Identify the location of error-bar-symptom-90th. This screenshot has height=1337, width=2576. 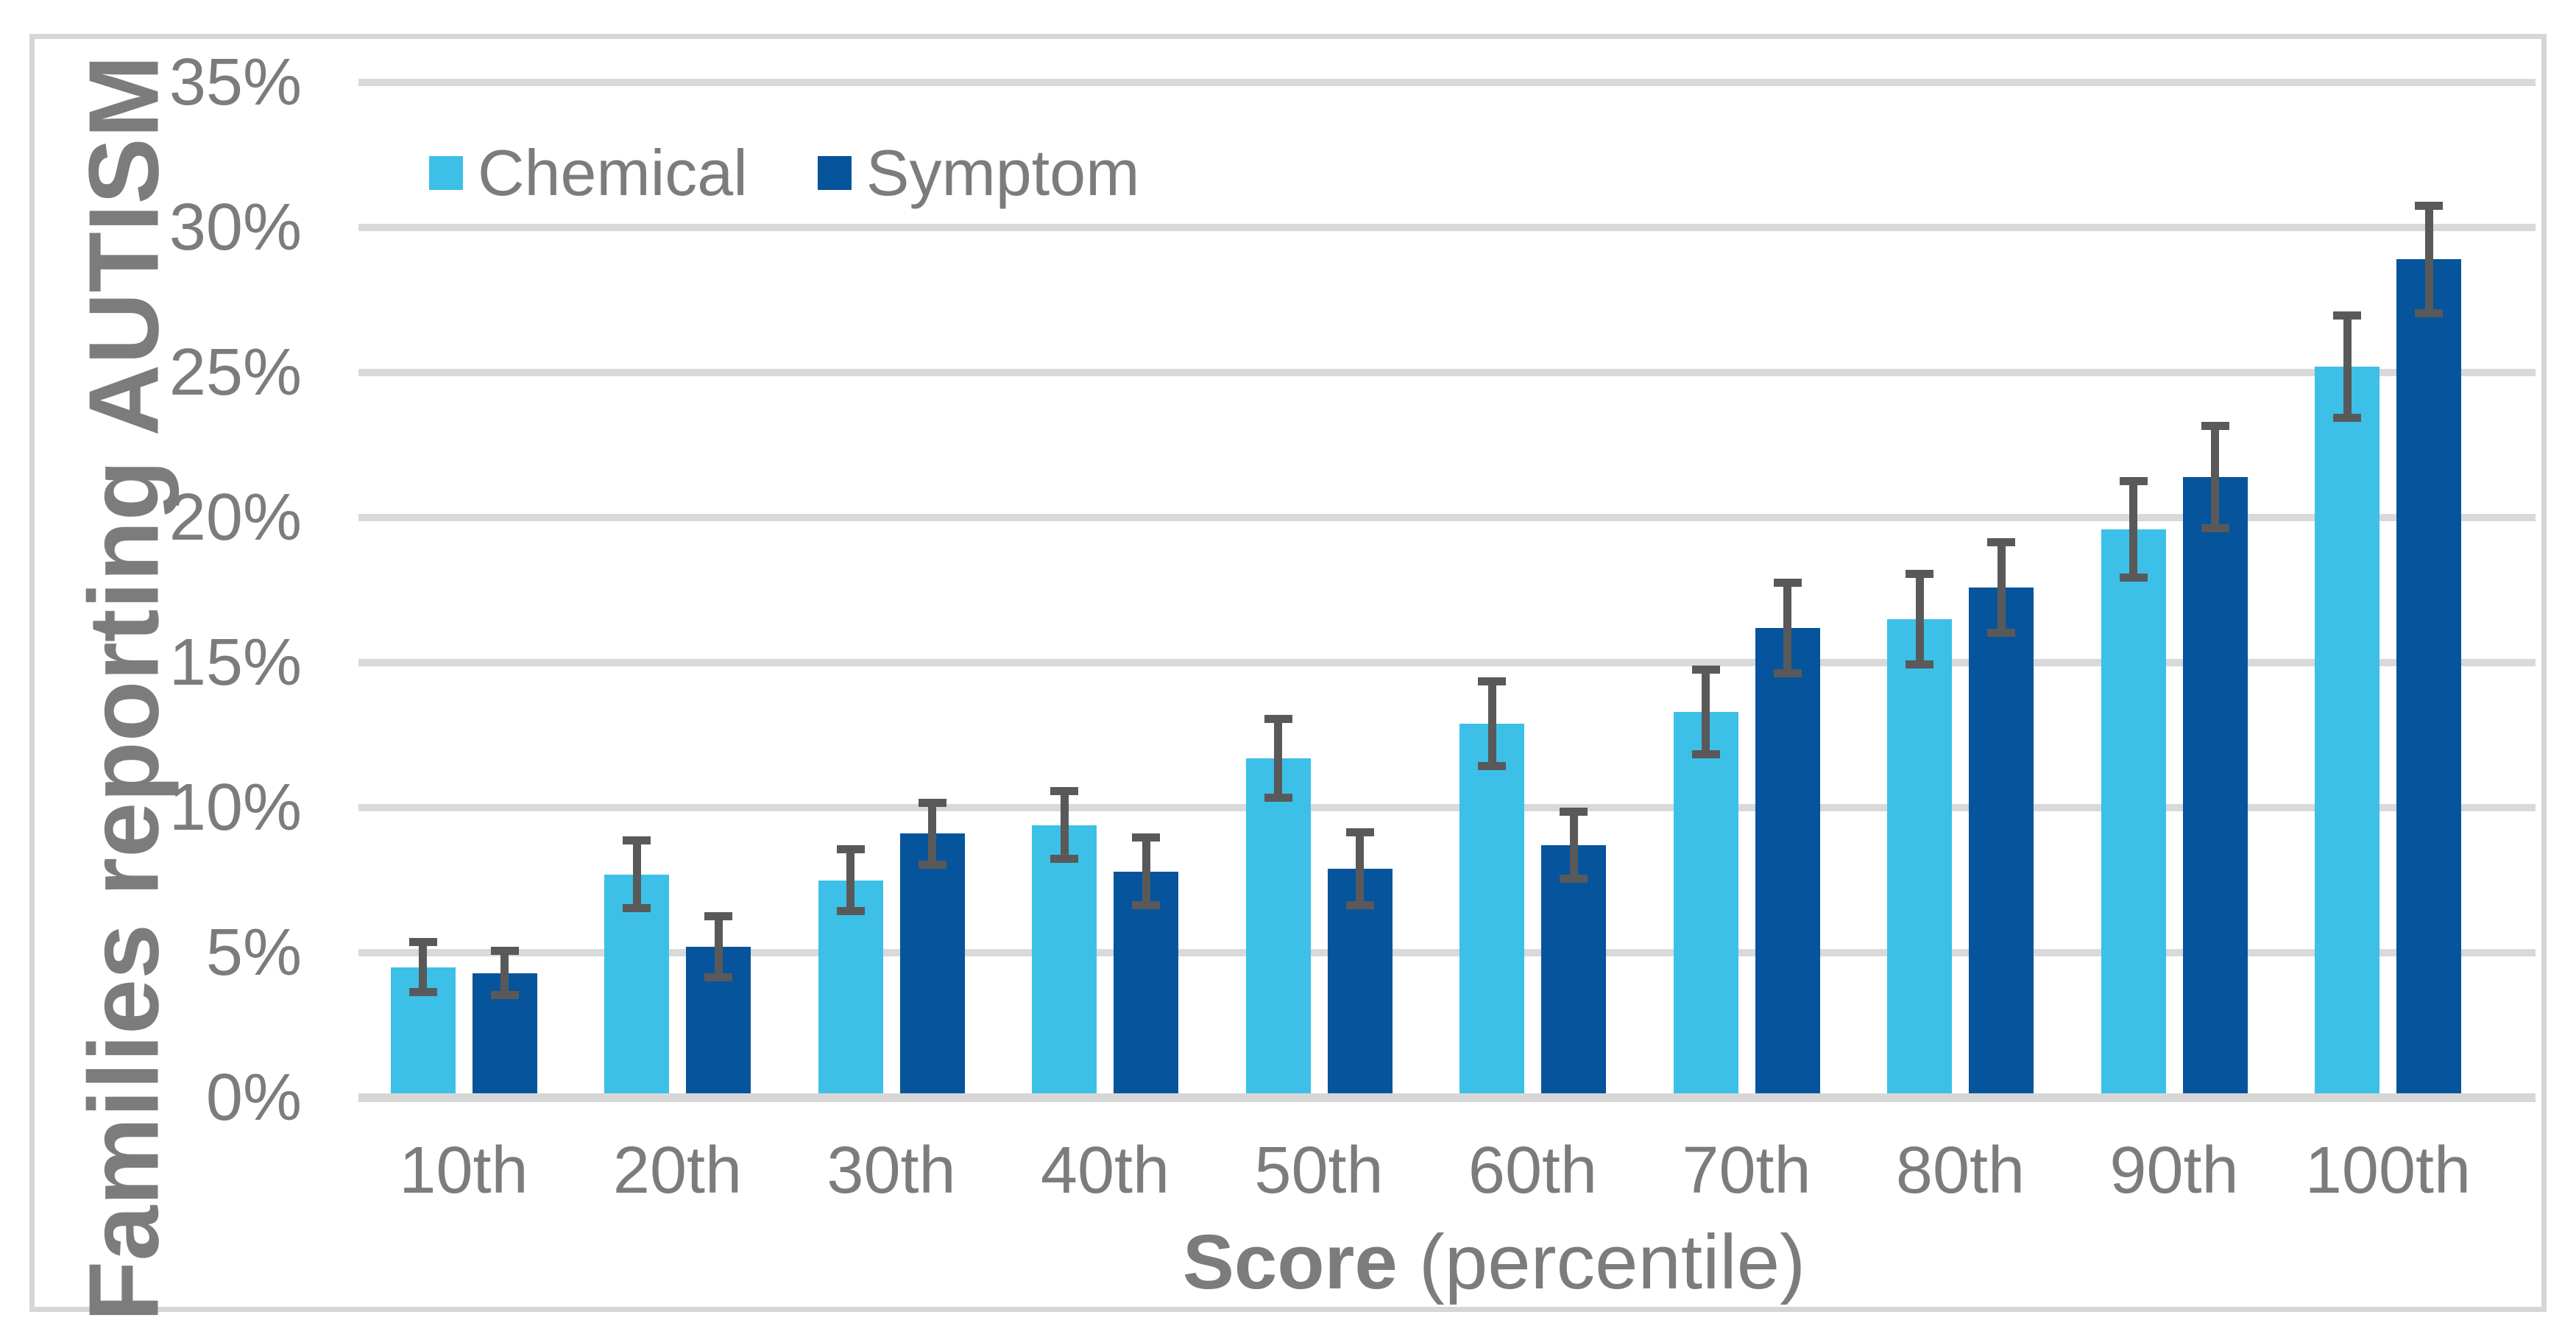
(2215, 476).